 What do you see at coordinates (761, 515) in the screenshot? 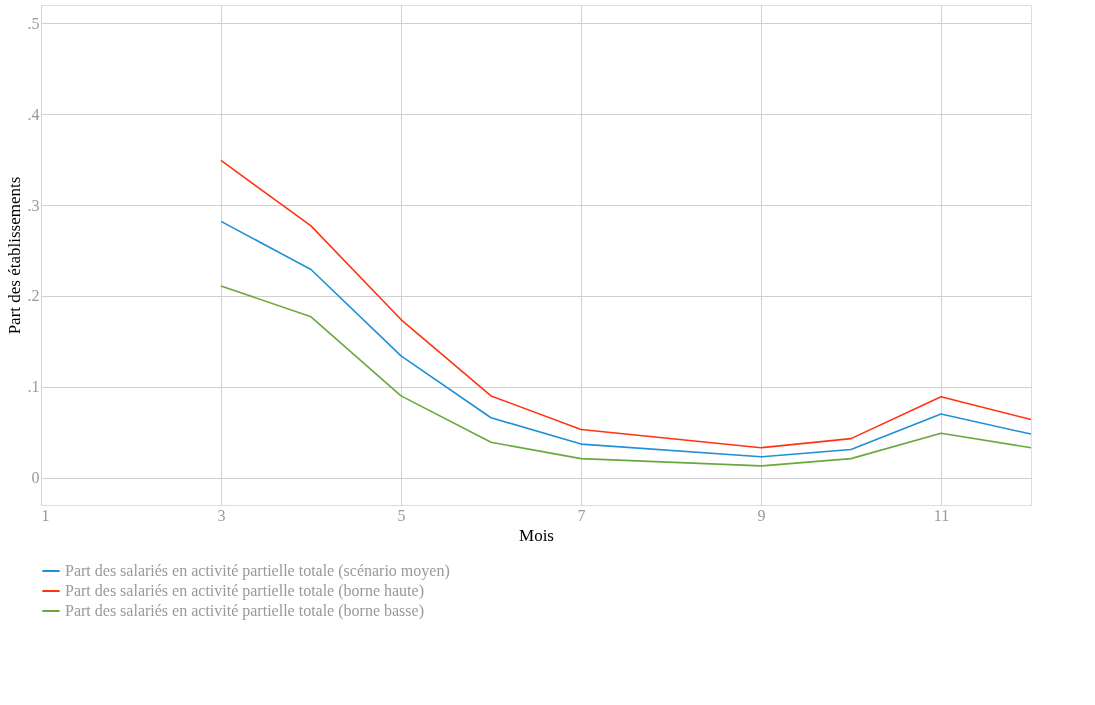
I see `x-tick-label: 9` at bounding box center [761, 515].